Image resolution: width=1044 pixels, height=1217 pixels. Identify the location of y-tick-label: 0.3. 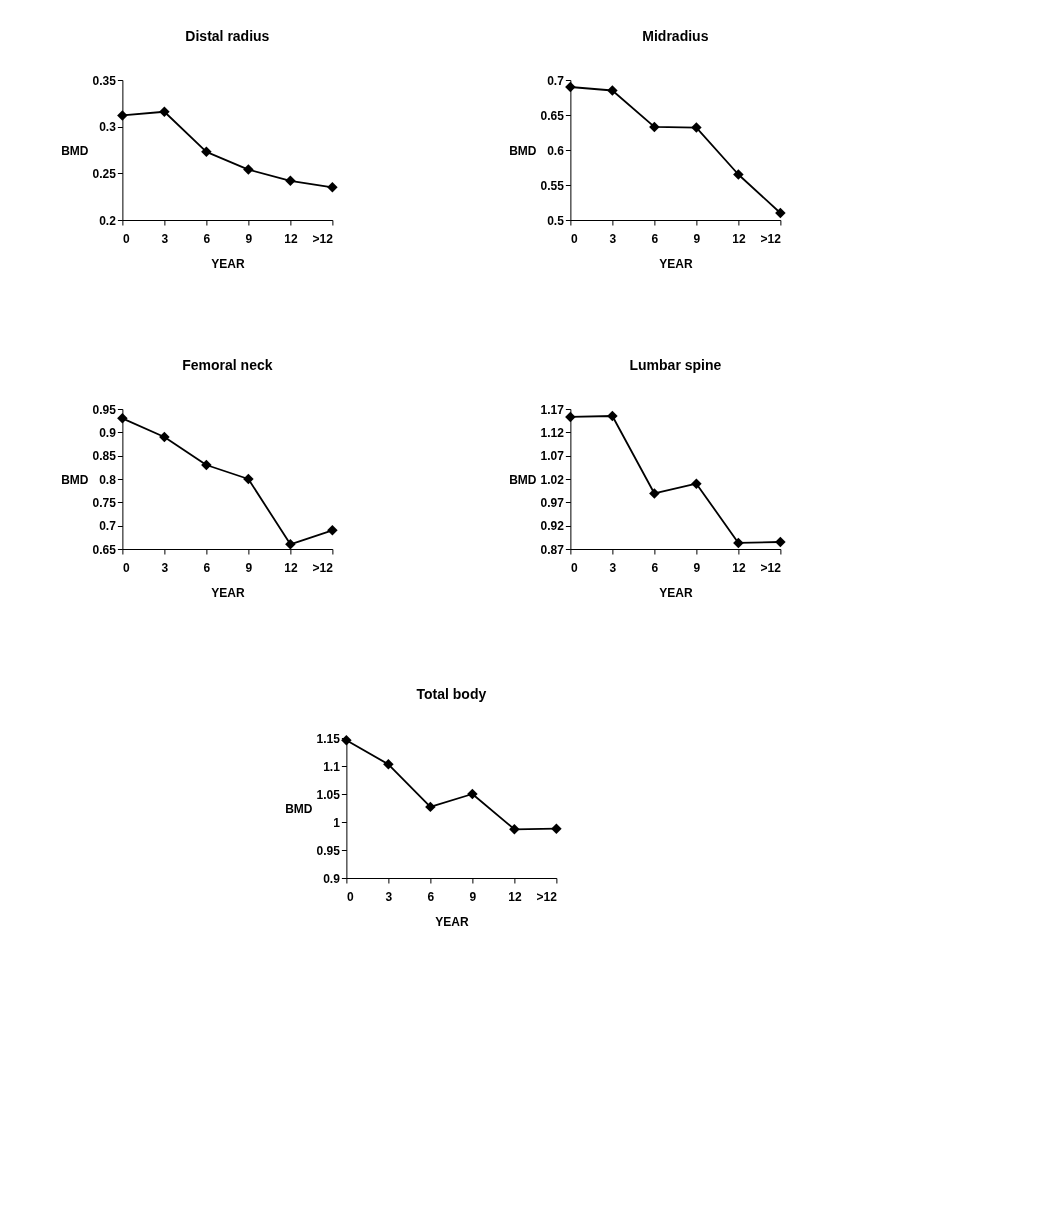
(108, 127).